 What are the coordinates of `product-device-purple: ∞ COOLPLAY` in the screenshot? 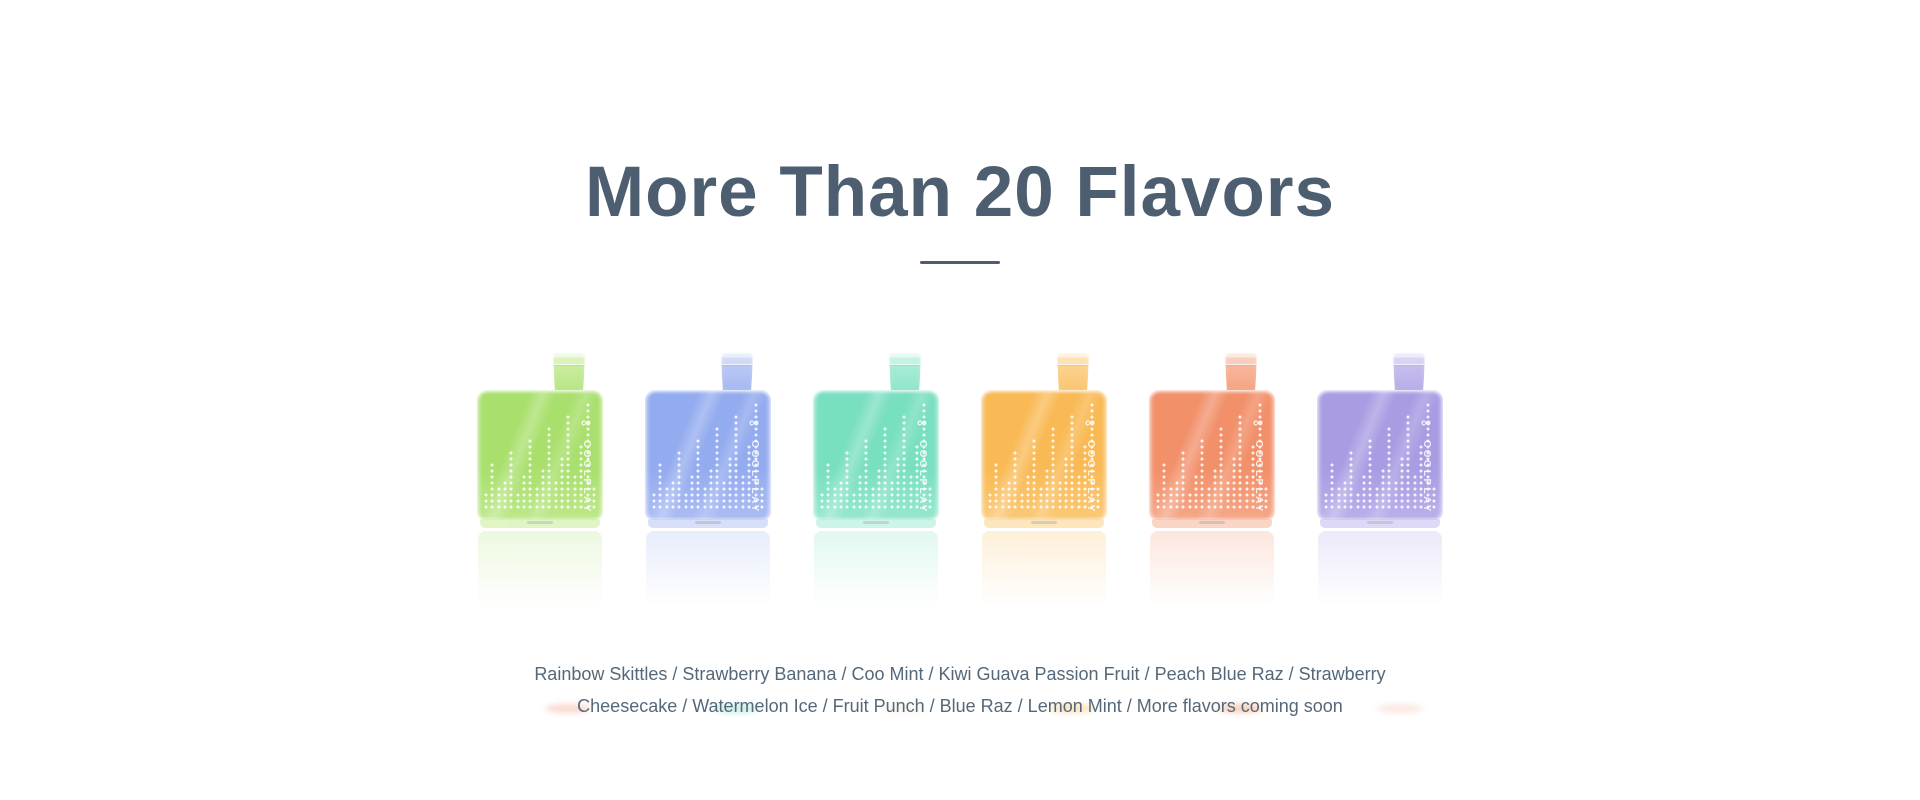 It's located at (1380, 489).